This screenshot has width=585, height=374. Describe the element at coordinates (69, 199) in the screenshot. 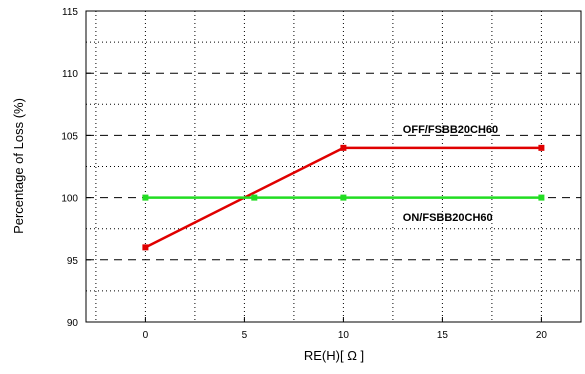

I see `y-tick-label: 100` at that location.